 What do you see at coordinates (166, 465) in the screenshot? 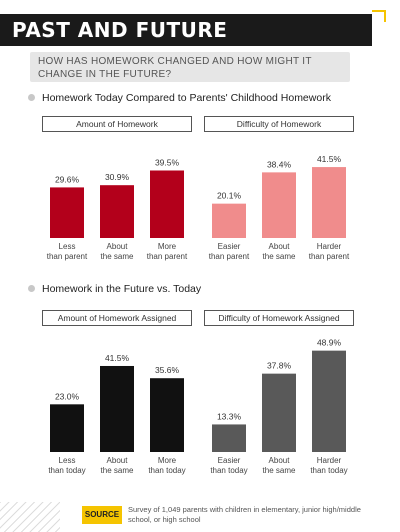
I see `category-label: More than today` at bounding box center [166, 465].